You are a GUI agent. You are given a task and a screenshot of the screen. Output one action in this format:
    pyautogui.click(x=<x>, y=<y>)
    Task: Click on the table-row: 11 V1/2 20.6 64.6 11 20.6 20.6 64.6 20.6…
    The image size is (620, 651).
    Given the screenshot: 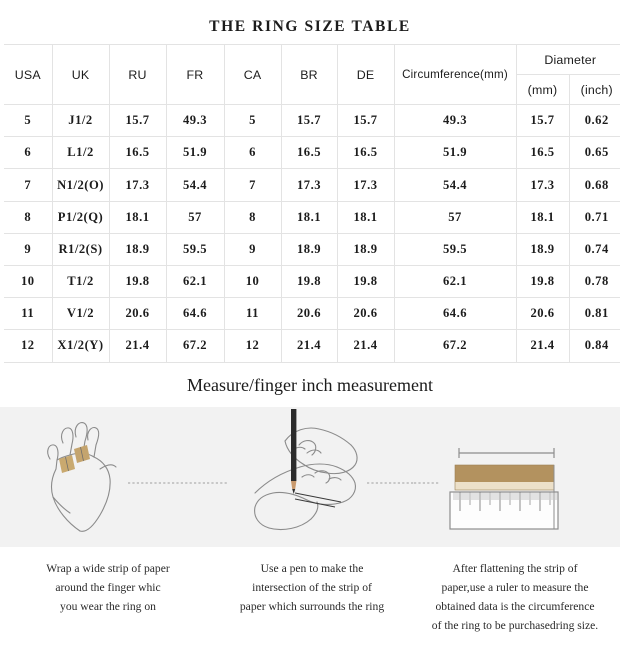 What is the action you would take?
    pyautogui.click(x=312, y=314)
    